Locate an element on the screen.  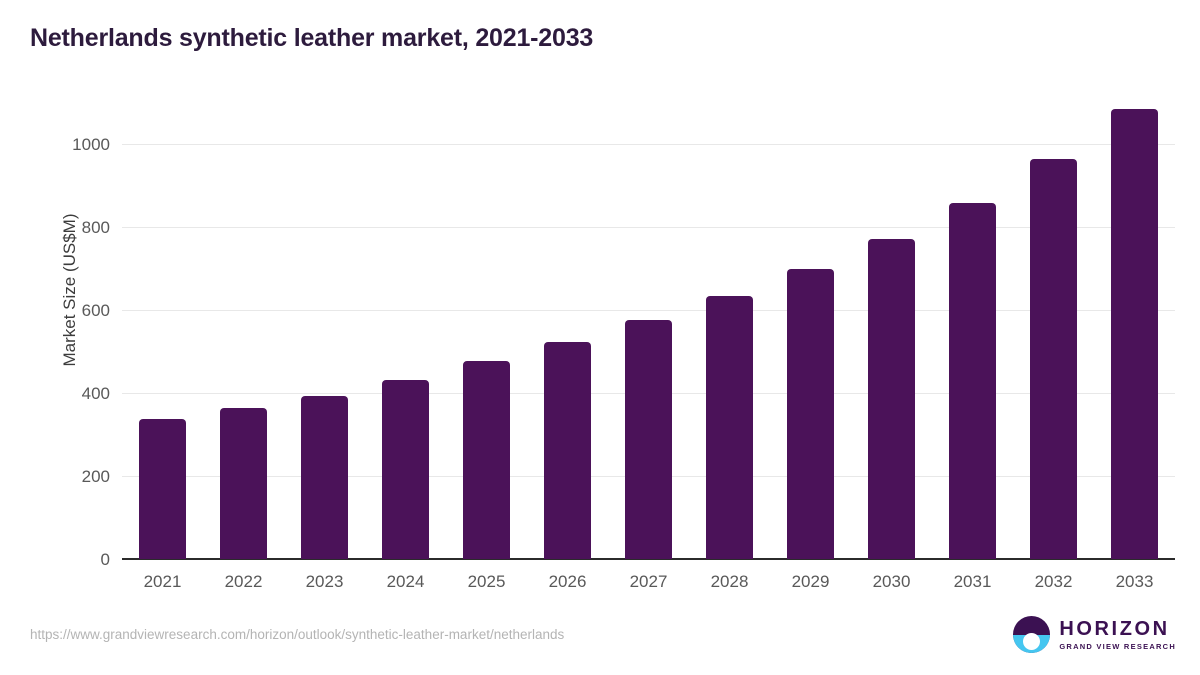
y-tick-label: 400 is located at coordinates (95, 393).